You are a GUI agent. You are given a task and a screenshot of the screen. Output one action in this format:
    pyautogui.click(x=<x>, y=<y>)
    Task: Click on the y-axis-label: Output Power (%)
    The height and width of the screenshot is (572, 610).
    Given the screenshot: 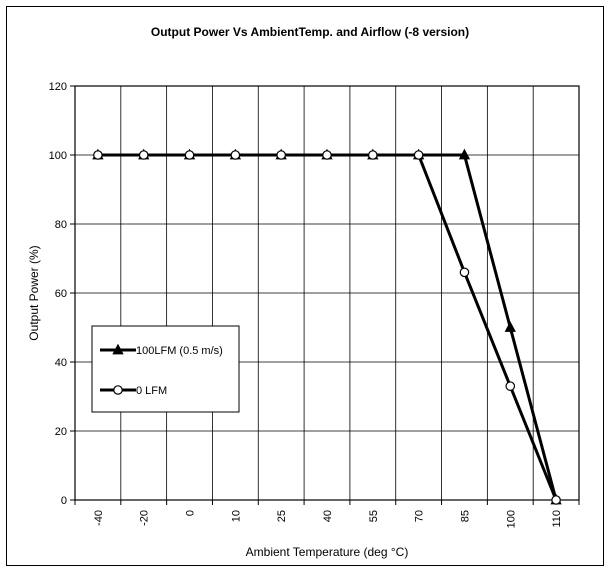 What is the action you would take?
    pyautogui.click(x=34, y=292)
    